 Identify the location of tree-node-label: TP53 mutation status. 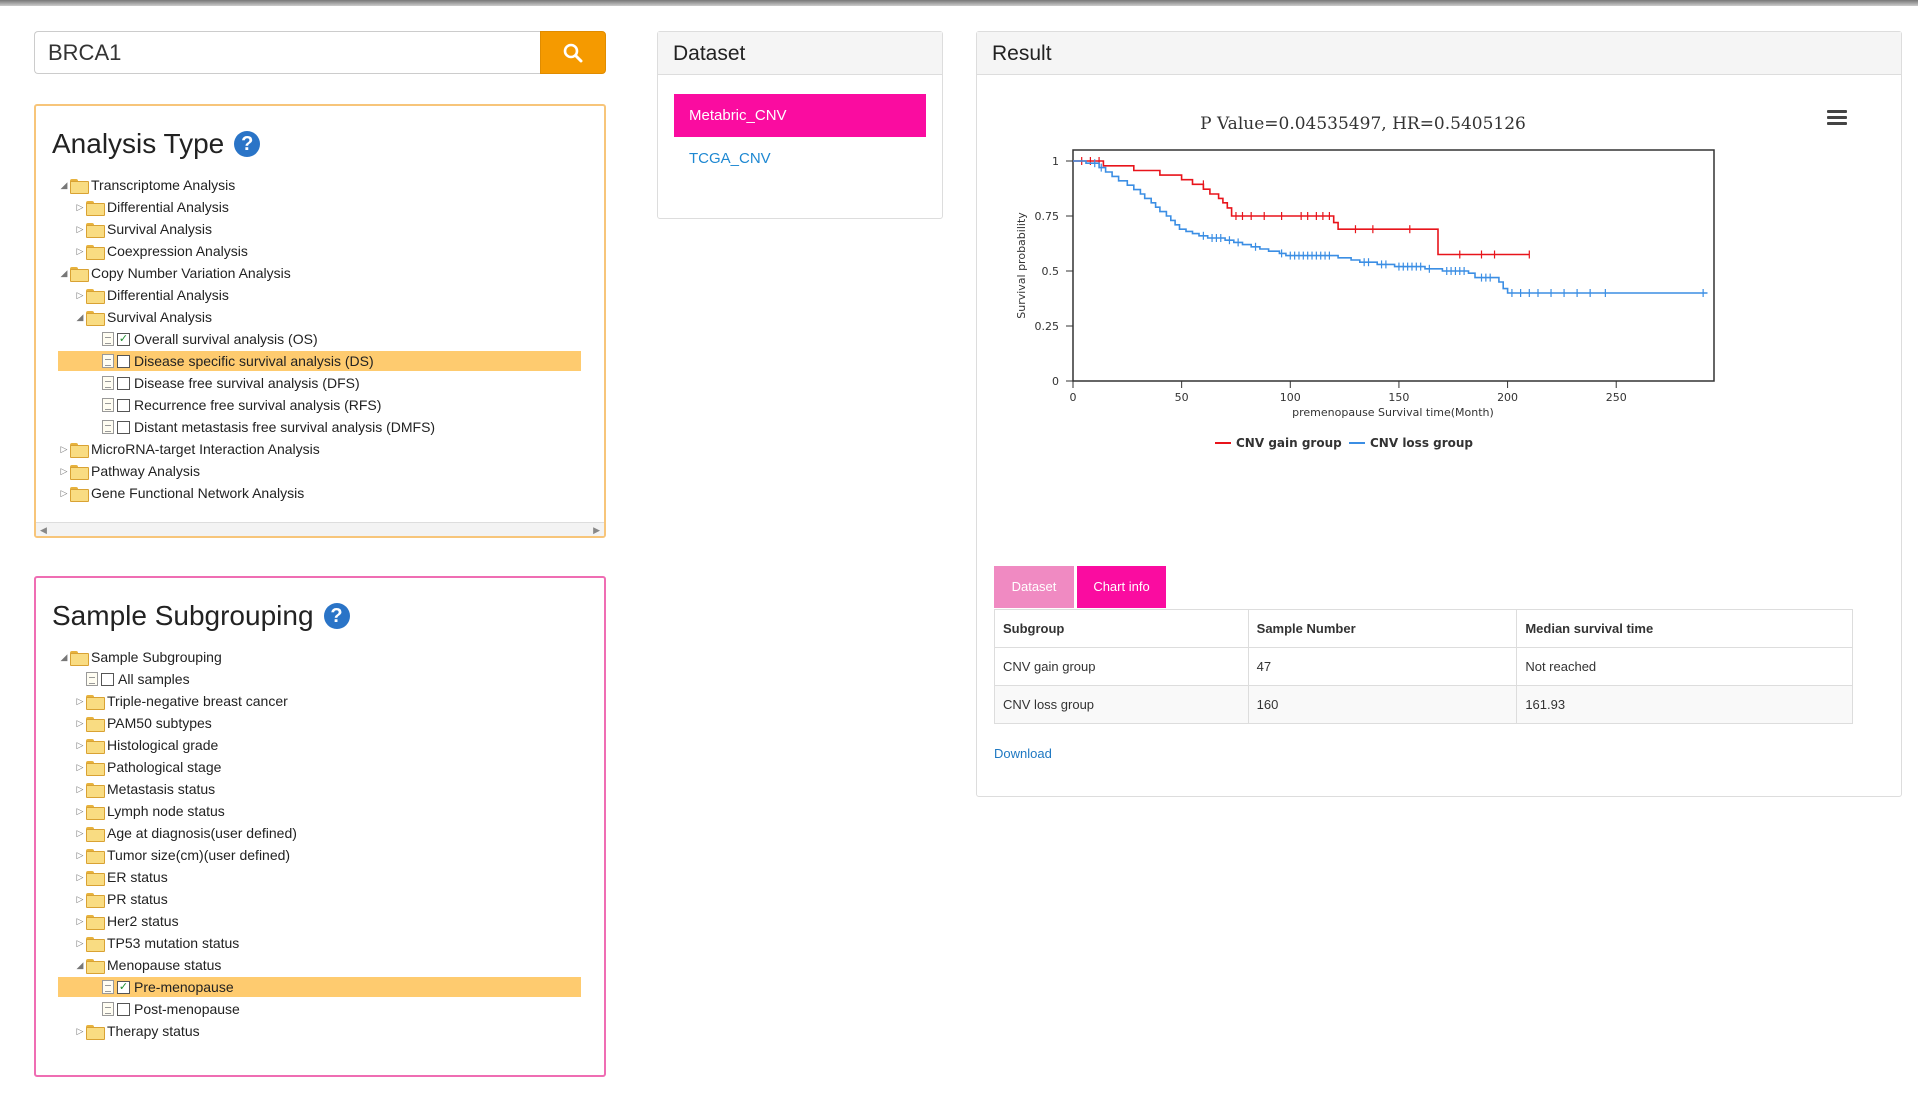
(173, 943).